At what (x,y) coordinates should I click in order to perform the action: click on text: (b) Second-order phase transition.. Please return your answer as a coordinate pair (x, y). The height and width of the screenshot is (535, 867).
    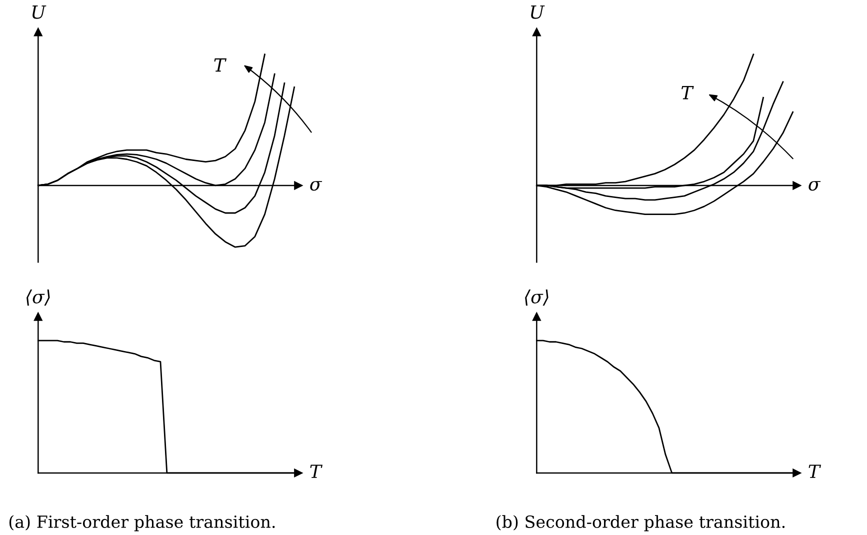
    Looking at the image, I should click on (640, 523).